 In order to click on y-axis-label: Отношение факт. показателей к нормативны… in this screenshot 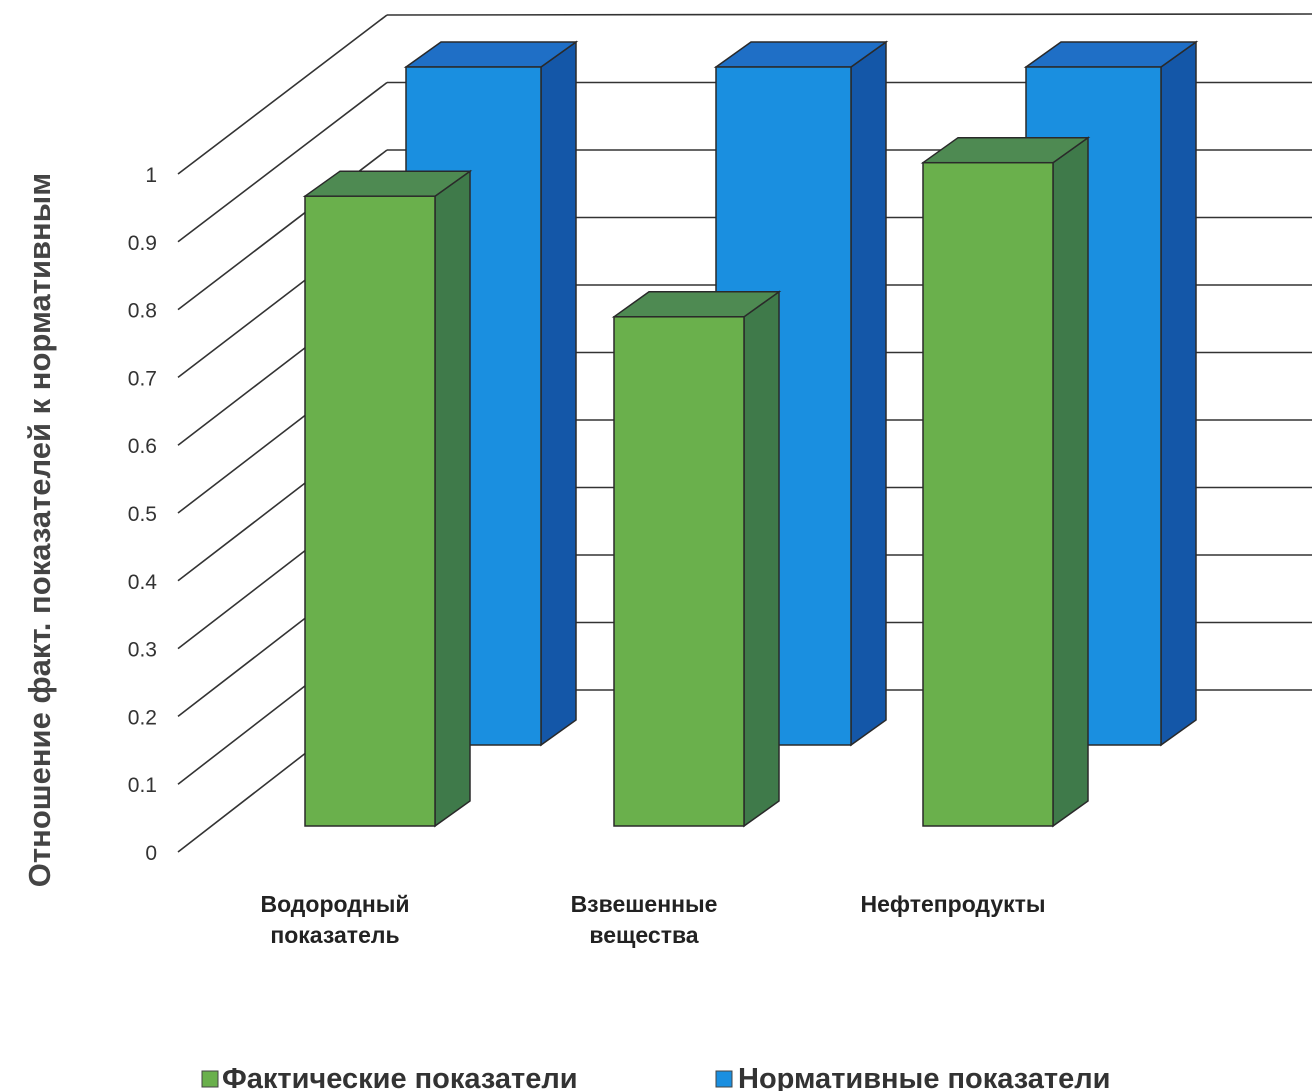, I will do `click(39, 530)`.